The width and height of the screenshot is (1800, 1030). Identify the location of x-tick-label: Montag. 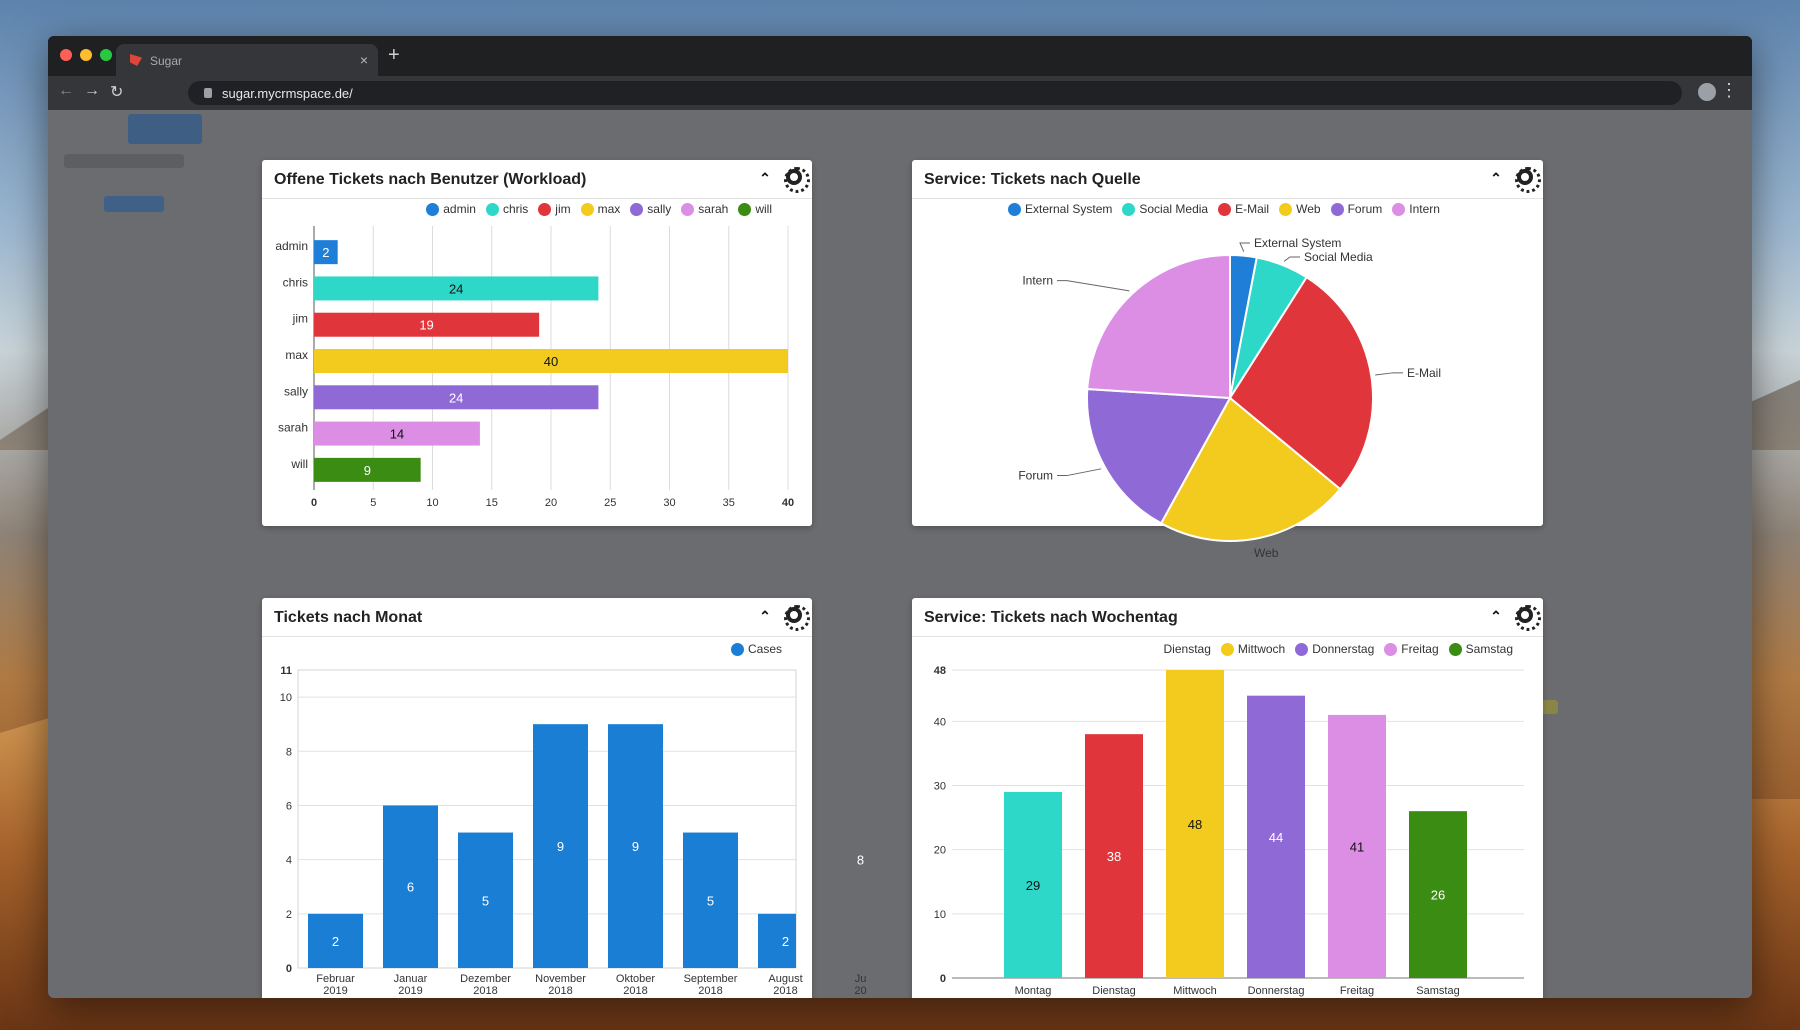
(1033, 991).